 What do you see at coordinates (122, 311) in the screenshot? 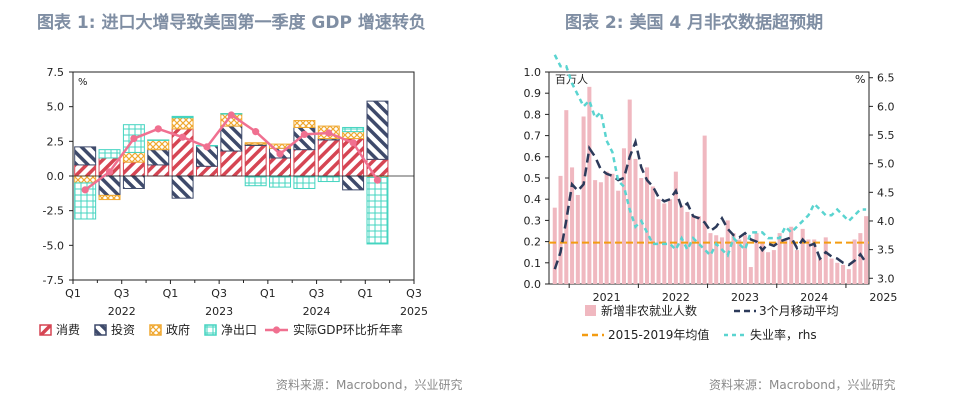
I see `chart1-year-label: 2022` at bounding box center [122, 311].